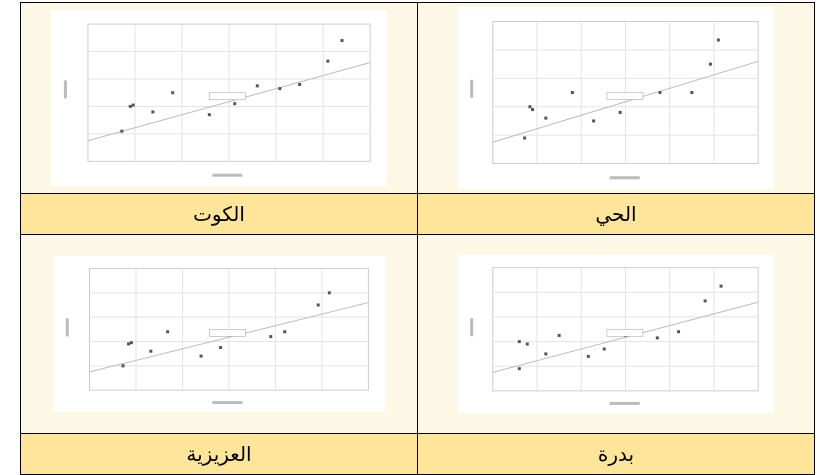 The width and height of the screenshot is (835, 475). I want to click on cell-label: الكوت, so click(219, 214).